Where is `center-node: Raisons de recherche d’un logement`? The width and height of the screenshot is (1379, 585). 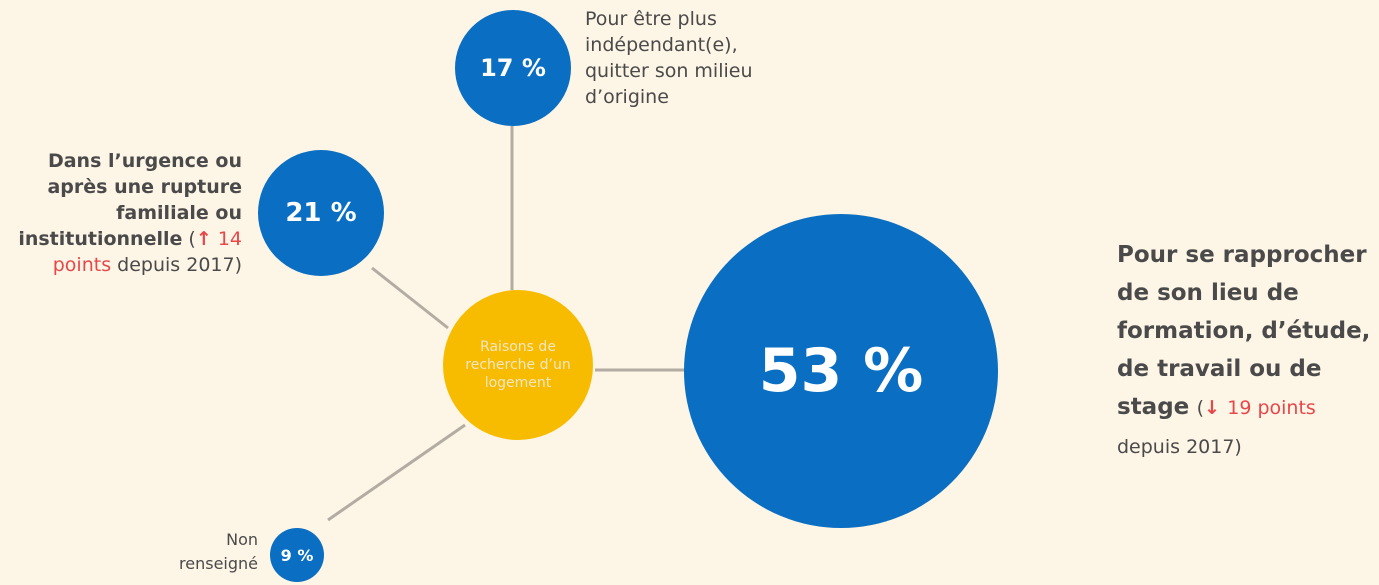 center-node: Raisons de recherche d’un logement is located at coordinates (518, 365).